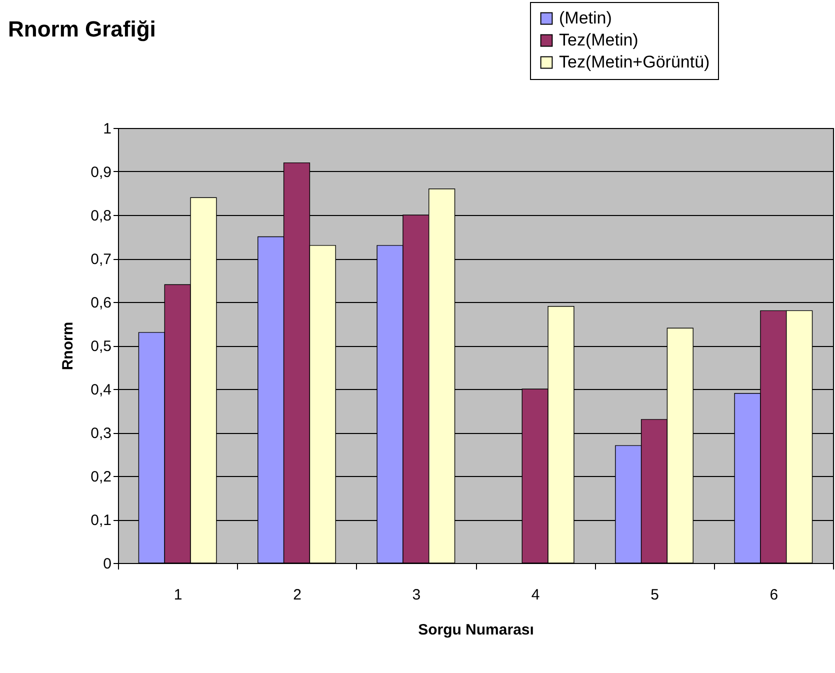  What do you see at coordinates (585, 18) in the screenshot?
I see `legend-label: (Metin)` at bounding box center [585, 18].